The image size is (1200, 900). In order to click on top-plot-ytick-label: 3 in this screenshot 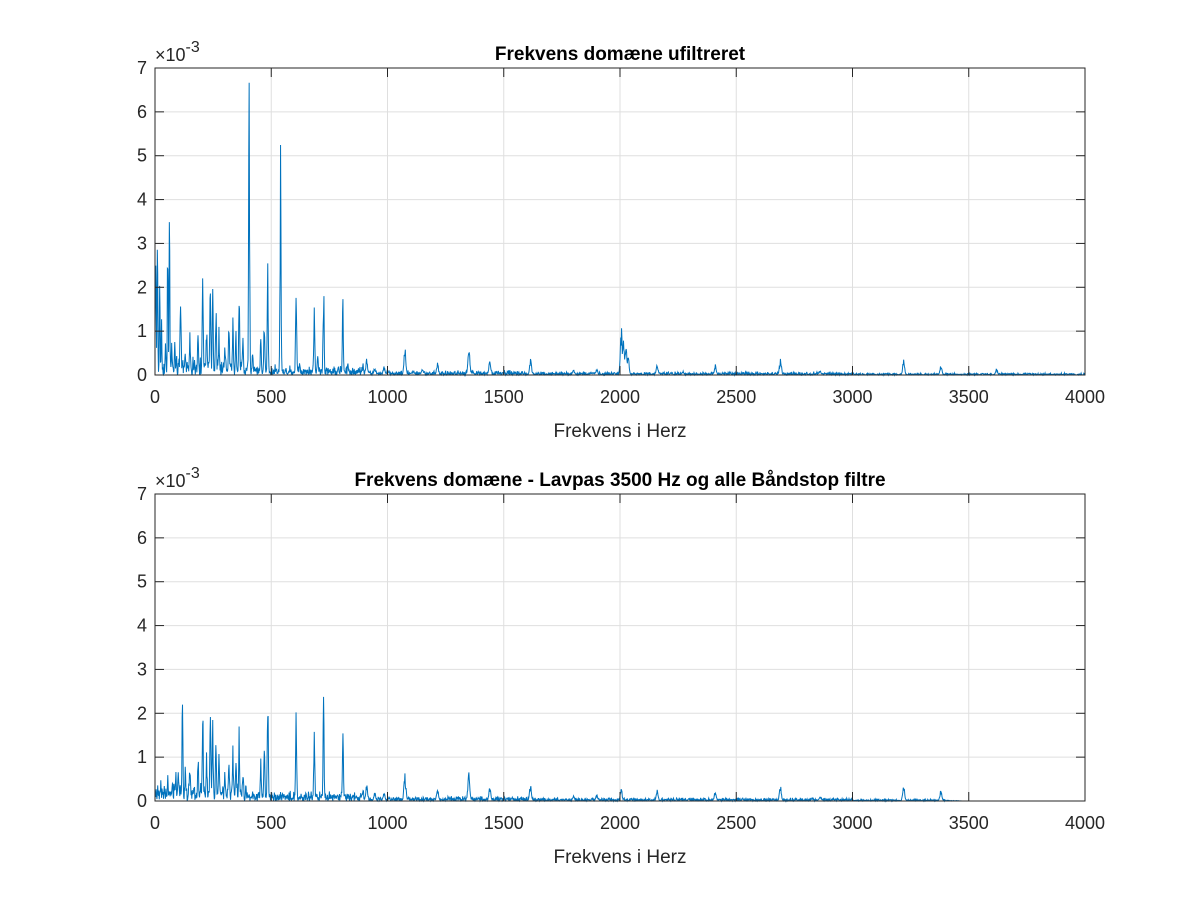, I will do `click(142, 243)`.